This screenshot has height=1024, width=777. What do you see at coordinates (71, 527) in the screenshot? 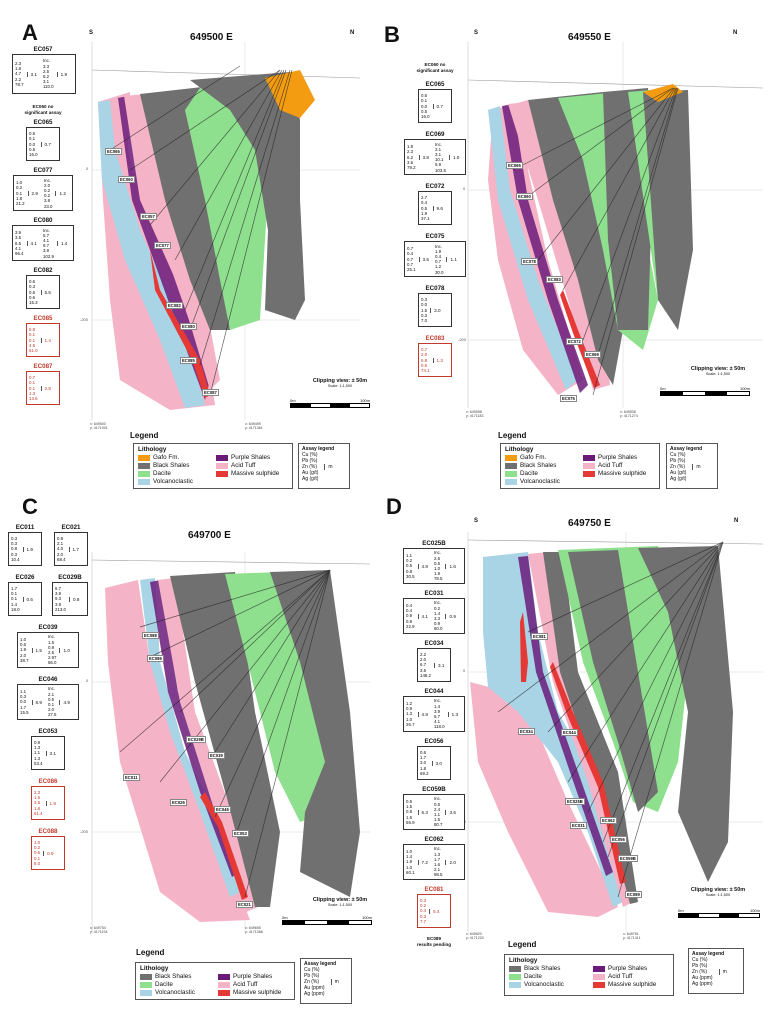
I see `hole-name: EC021` at bounding box center [71, 527].